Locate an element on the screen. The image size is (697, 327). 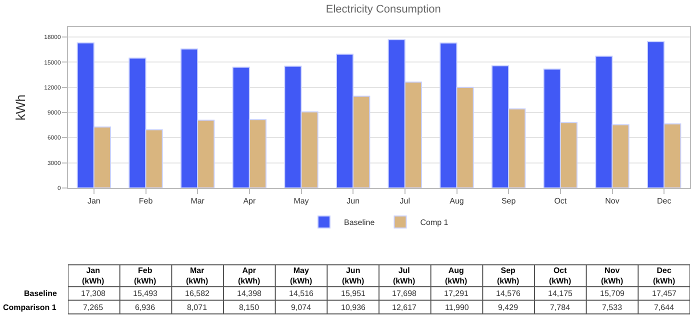
data-label: 15,493 is located at coordinates (145, 293).